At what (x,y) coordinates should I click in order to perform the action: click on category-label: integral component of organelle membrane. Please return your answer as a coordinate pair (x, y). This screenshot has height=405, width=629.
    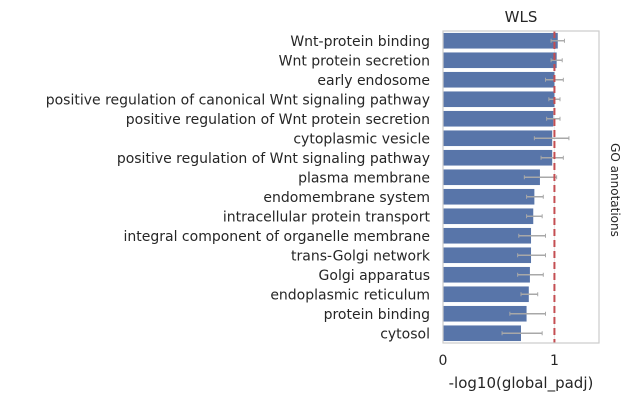
    Looking at the image, I should click on (277, 237).